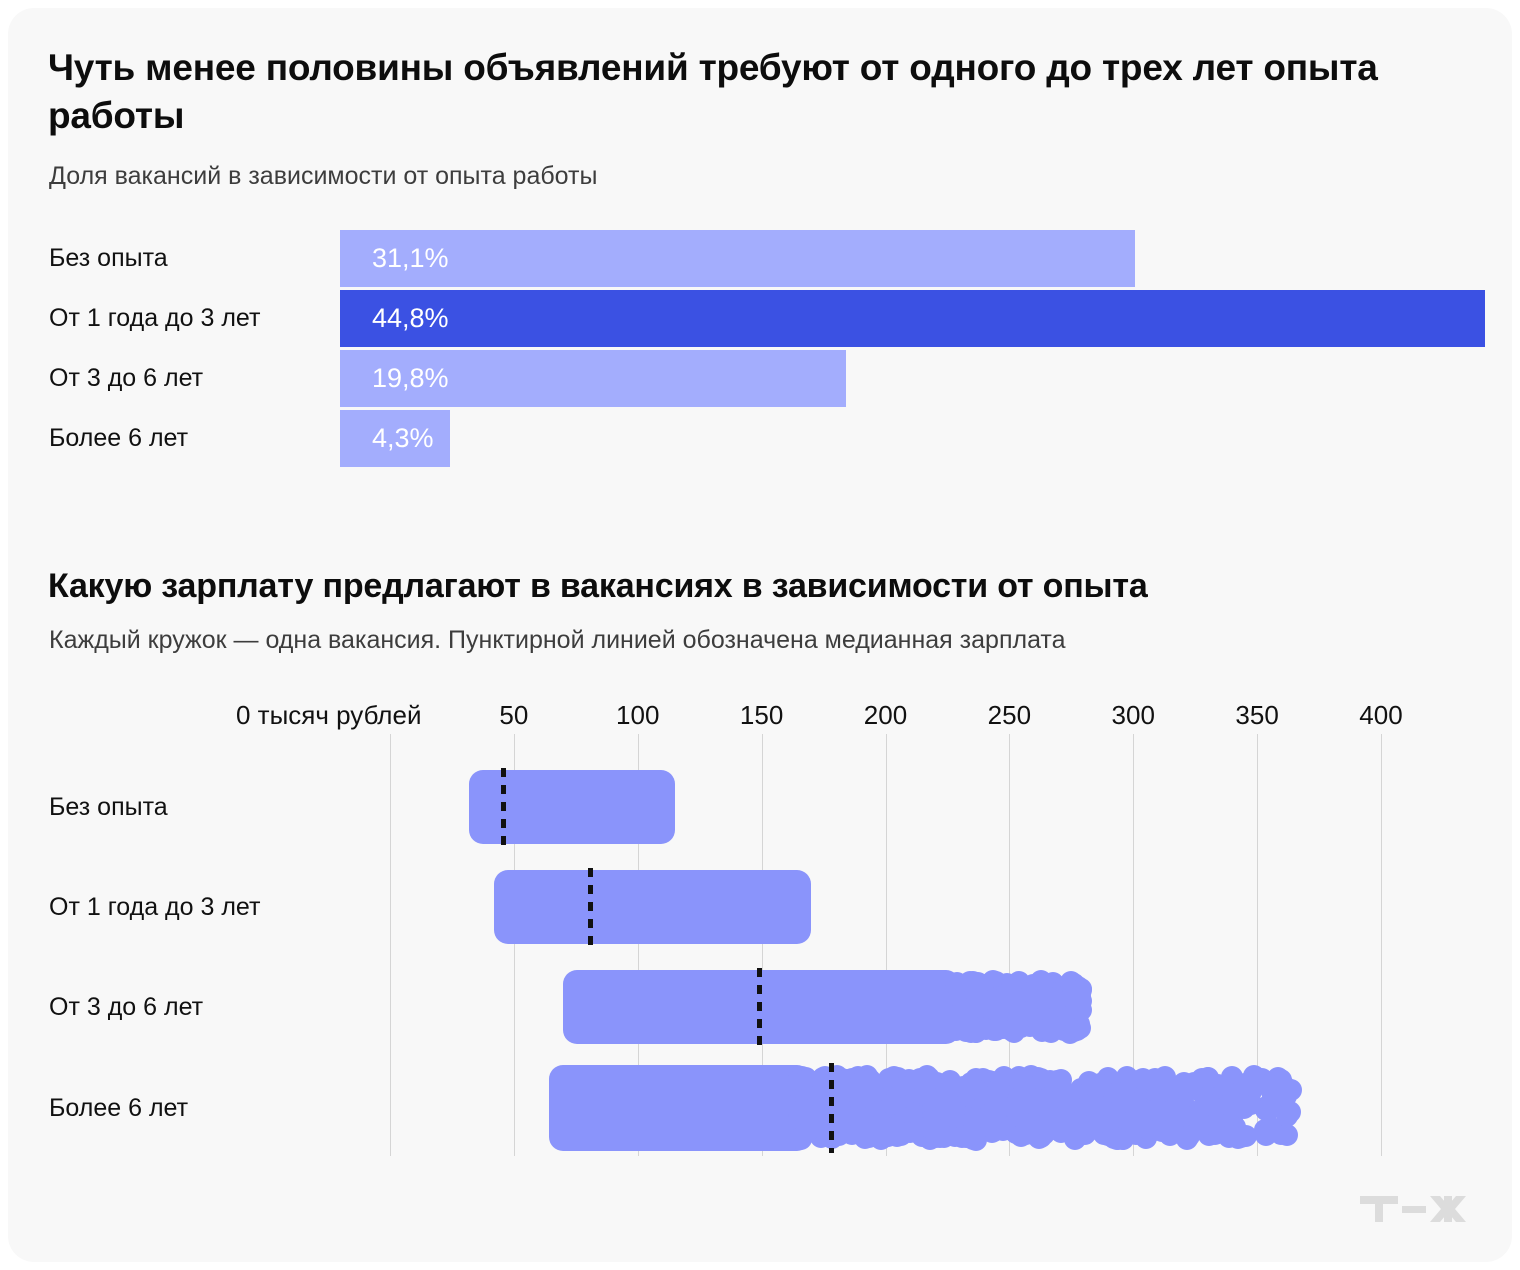 This screenshot has height=1270, width=1520. What do you see at coordinates (108, 806) in the screenshot?
I see `scatter-category-label: Без опыта` at bounding box center [108, 806].